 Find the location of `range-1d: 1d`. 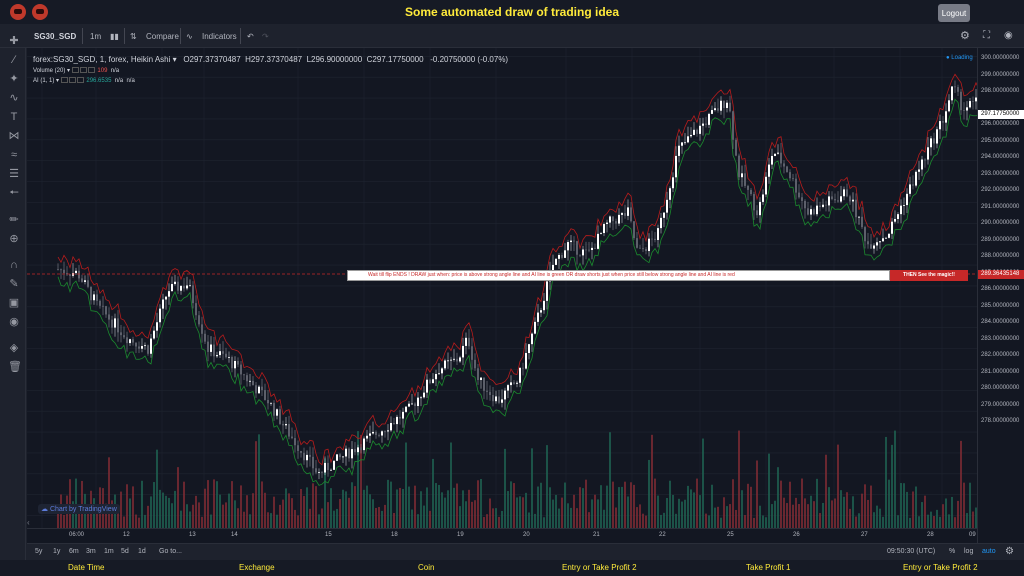

range-1d: 1d is located at coordinates (142, 551).